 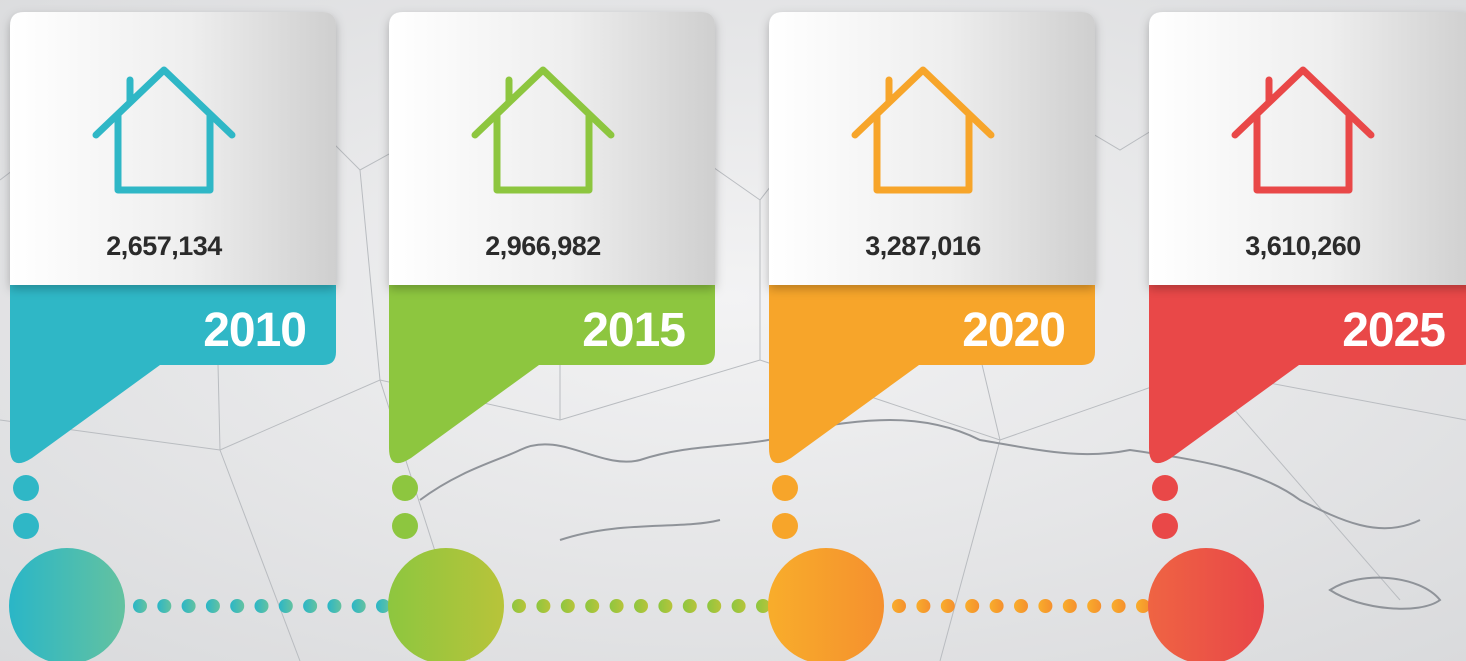 I want to click on population-value: 2,657,134, so click(x=164, y=246).